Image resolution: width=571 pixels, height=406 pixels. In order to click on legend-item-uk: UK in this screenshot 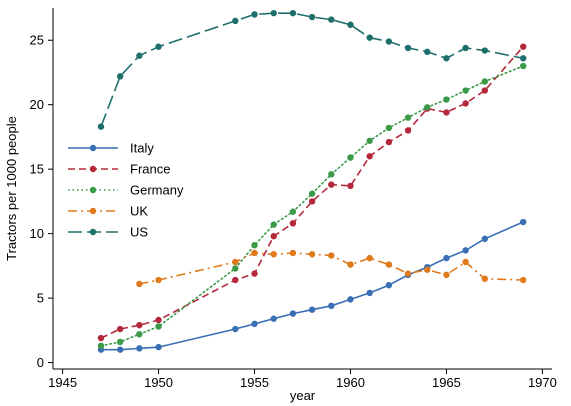, I will do `click(108, 211)`.